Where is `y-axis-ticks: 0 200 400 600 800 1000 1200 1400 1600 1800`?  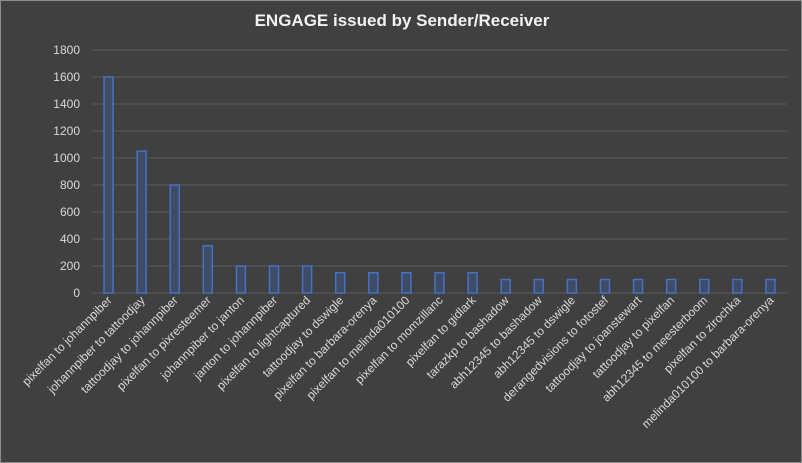
y-axis-ticks: 0 200 400 600 800 1000 1200 1400 1600 1800 is located at coordinates (66, 171).